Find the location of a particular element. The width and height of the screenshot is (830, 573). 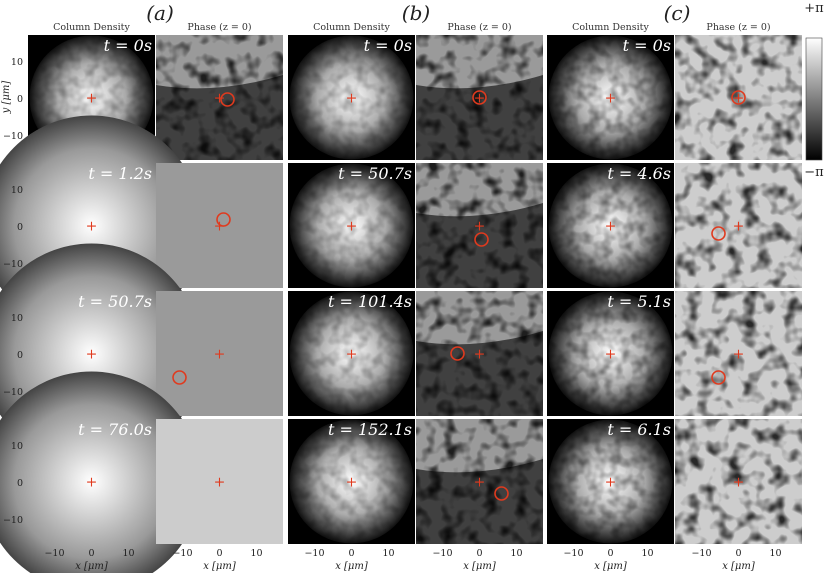

time-label: t = 101.4s is located at coordinates (370, 301).